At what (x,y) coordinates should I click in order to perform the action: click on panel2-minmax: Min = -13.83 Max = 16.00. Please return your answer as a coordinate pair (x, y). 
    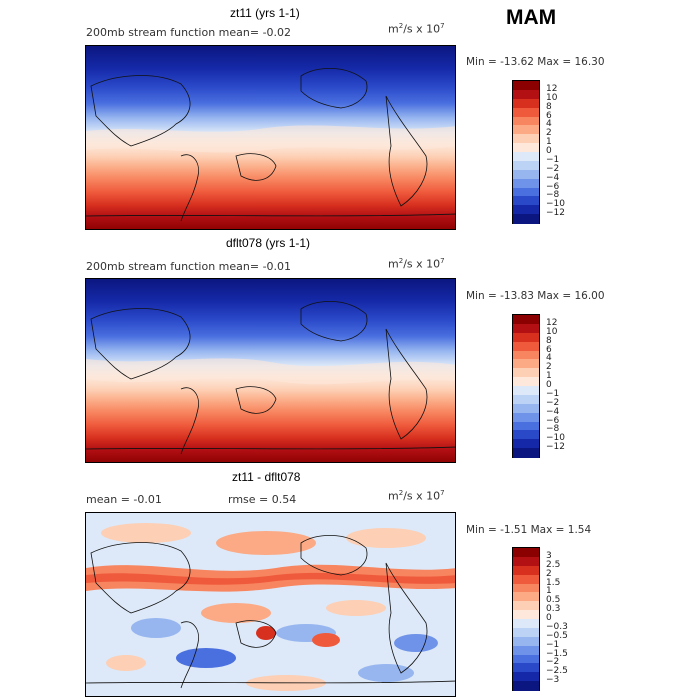
    Looking at the image, I should click on (535, 296).